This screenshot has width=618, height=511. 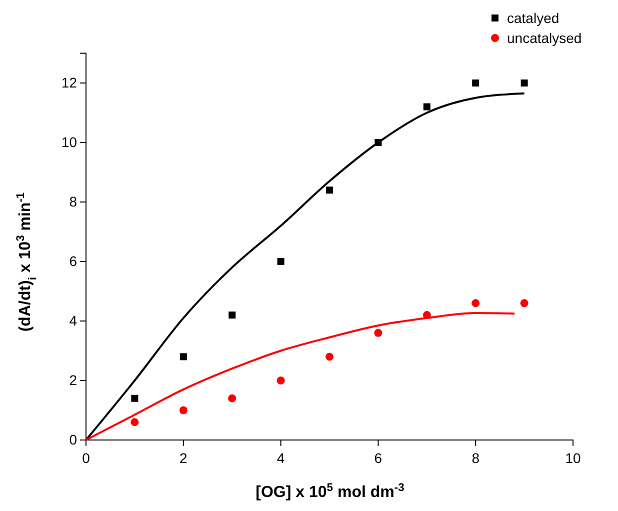 What do you see at coordinates (544, 38) in the screenshot?
I see `legend-label: uncatalysed` at bounding box center [544, 38].